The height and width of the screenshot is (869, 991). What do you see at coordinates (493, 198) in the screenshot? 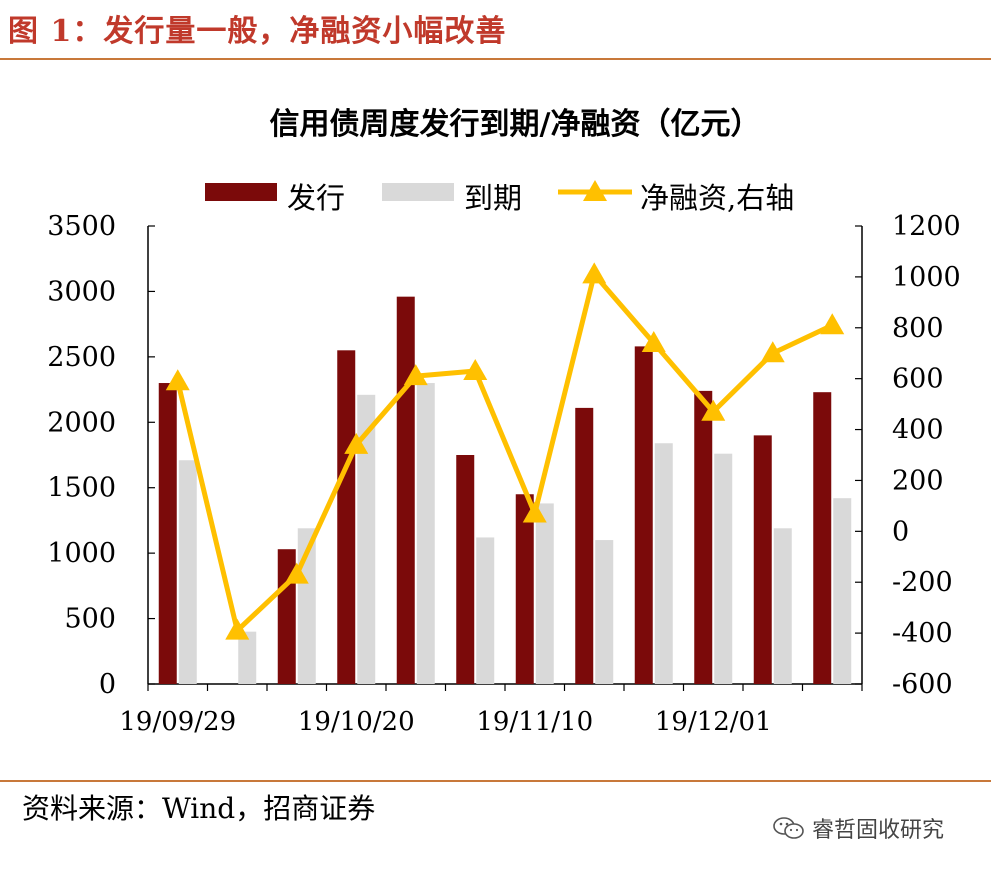
I see `legend-label-maturity: 到期` at bounding box center [493, 198].